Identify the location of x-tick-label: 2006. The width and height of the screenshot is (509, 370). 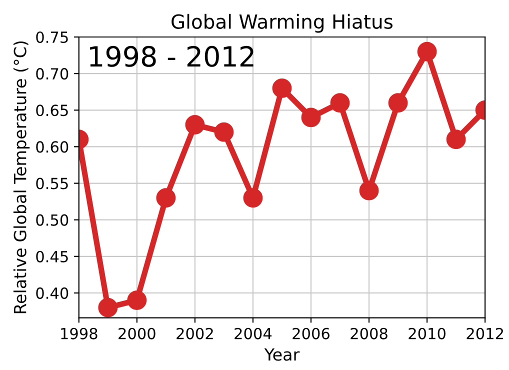
(311, 334).